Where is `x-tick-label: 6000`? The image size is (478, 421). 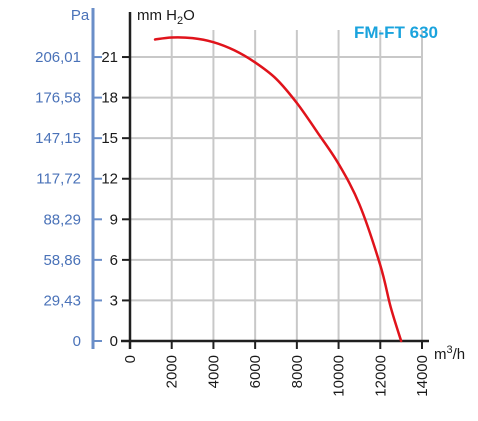 x-tick-label: 6000 is located at coordinates (255, 371).